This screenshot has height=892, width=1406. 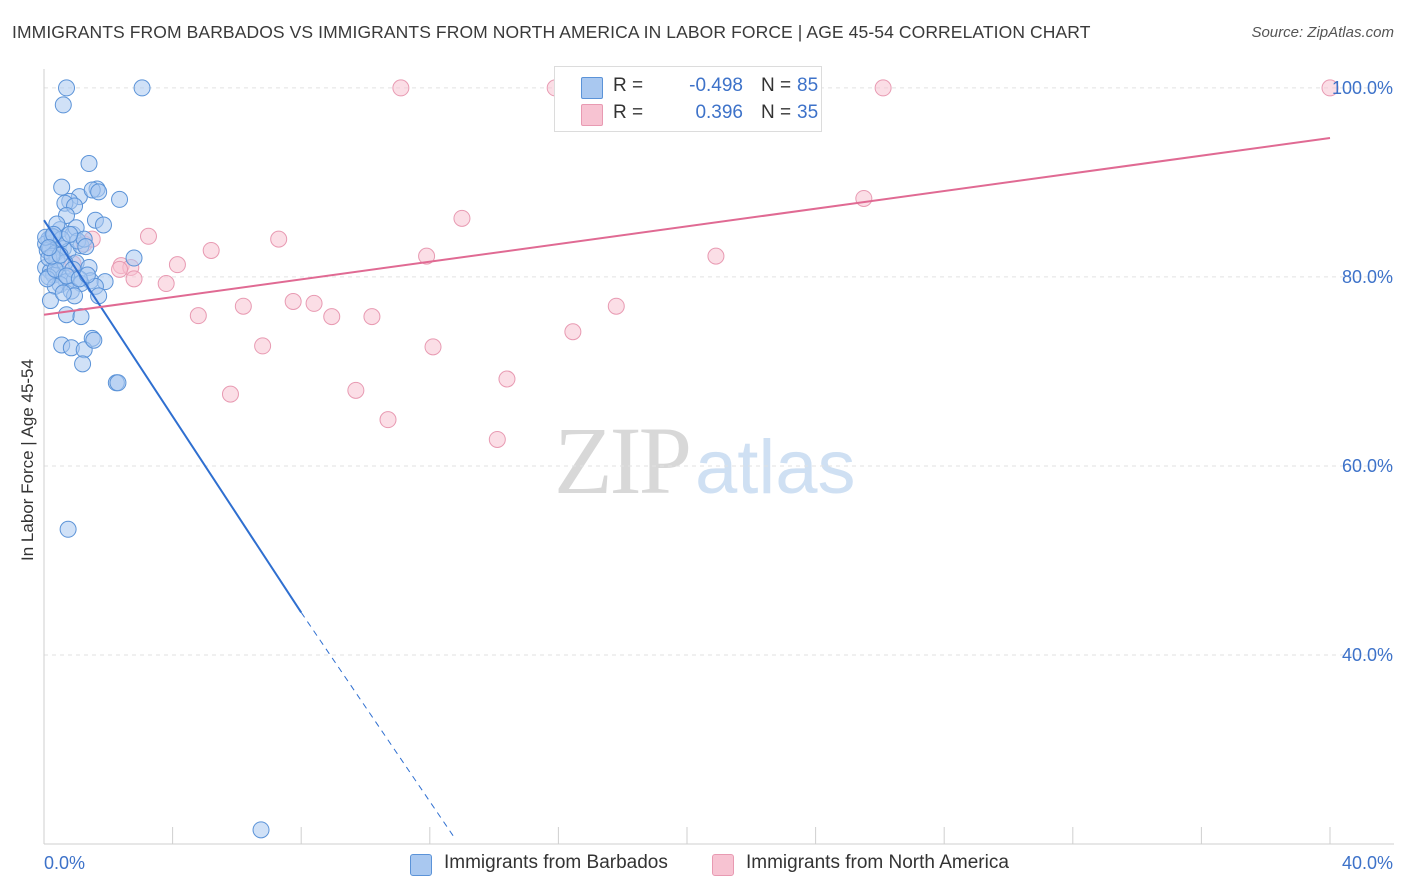 I want to click on watermark: ZIPatlas, so click(x=705, y=460).